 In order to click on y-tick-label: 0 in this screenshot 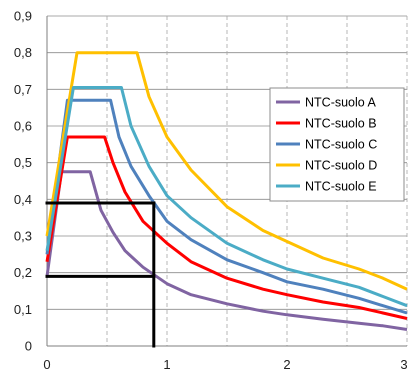, I will do `click(28, 346)`.